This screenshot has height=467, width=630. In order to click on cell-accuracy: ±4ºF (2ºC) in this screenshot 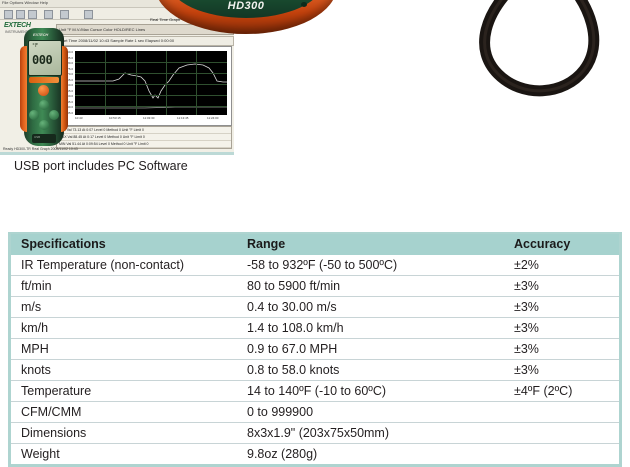, I will do `click(543, 391)`.